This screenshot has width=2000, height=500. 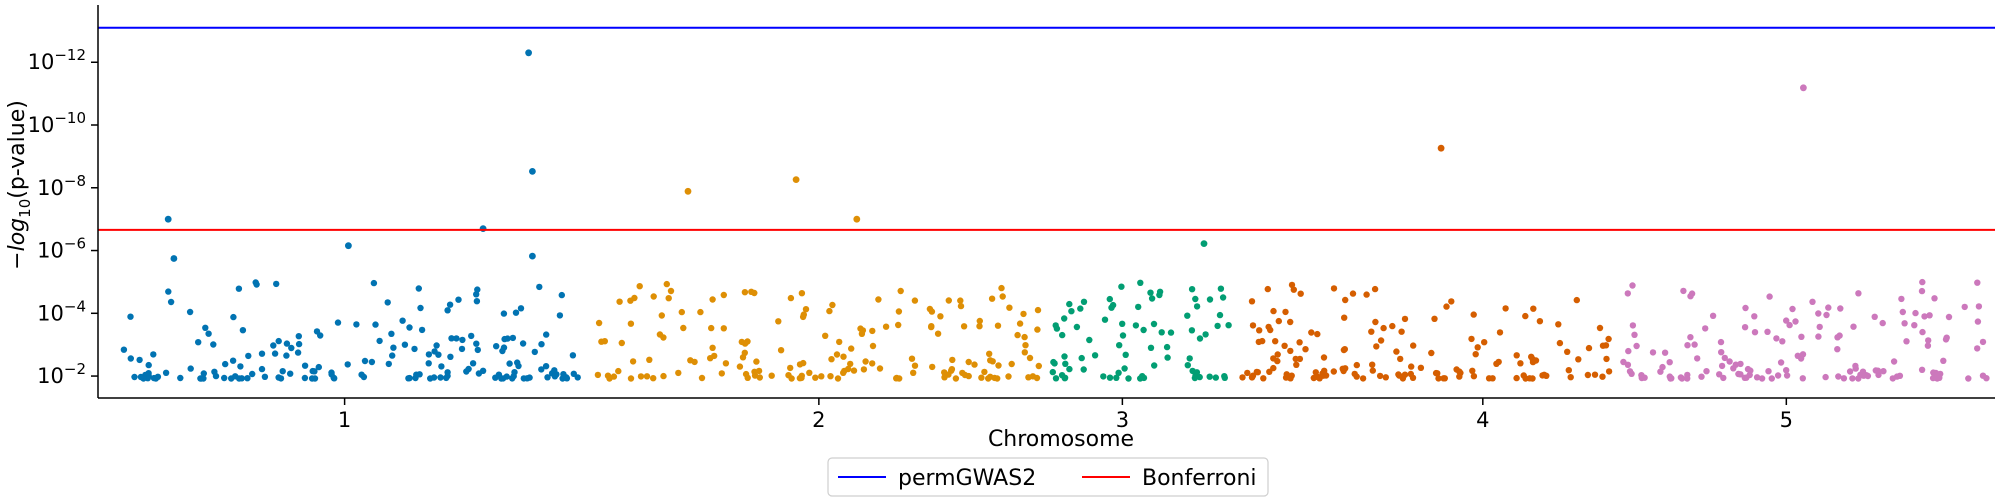 I want to click on y-tick-label: 10⁻⁸, so click(x=61, y=186).